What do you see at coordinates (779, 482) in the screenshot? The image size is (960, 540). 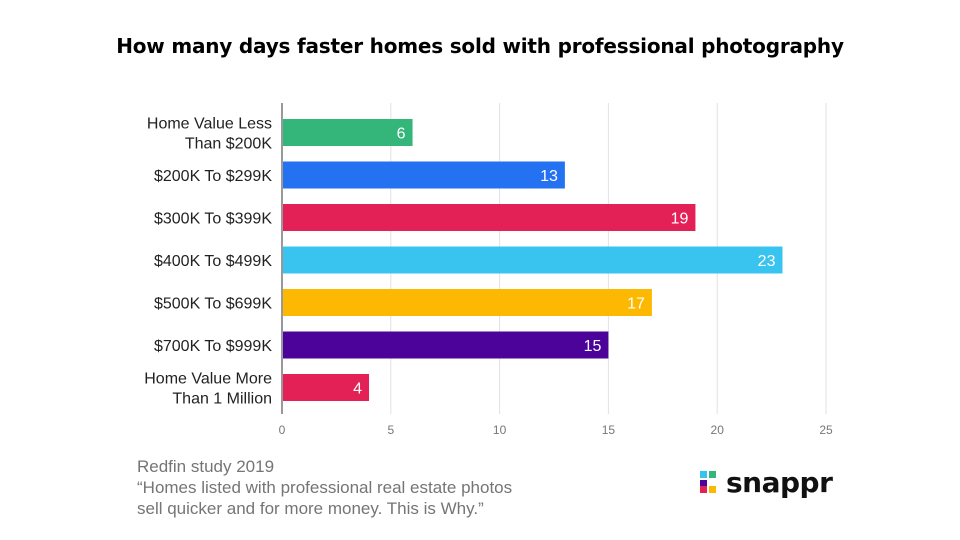 I see `brand-name: snappr` at bounding box center [779, 482].